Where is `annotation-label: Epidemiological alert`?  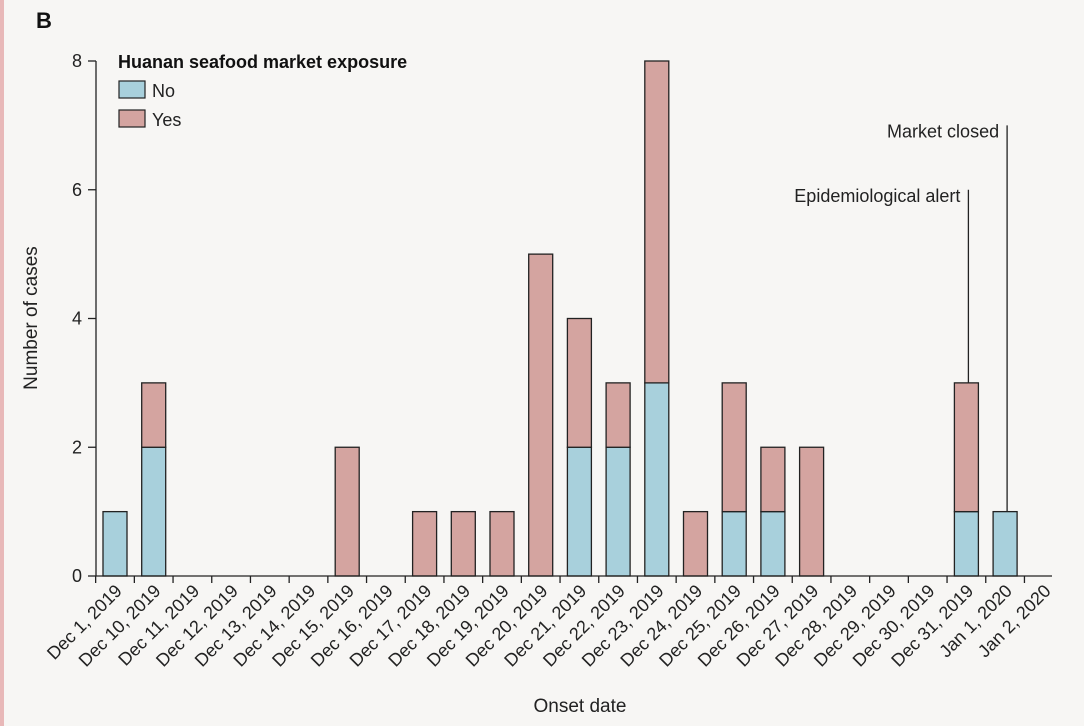
annotation-label: Epidemiological alert is located at coordinates (877, 196).